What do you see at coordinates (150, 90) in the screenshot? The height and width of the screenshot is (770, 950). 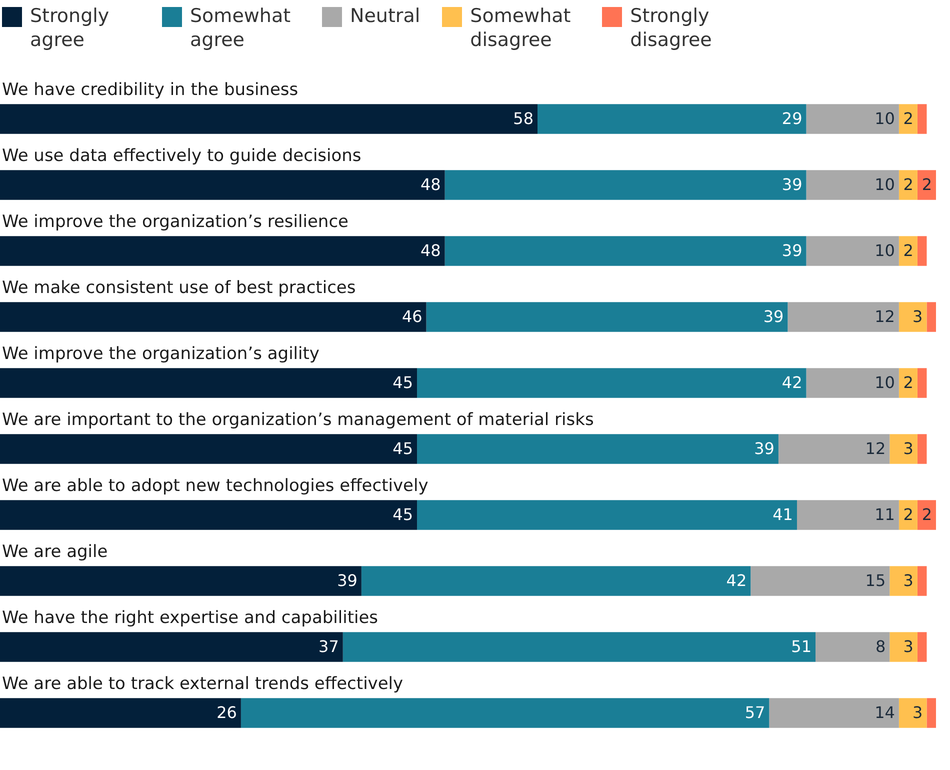 I see `y-tick-label: We have credibility in the business` at bounding box center [150, 90].